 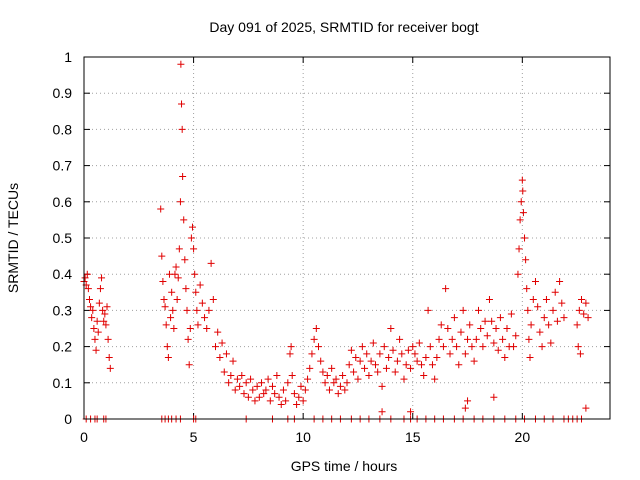 What do you see at coordinates (13, 238) in the screenshot?
I see `y-axis-label: SRMTID / TECUs` at bounding box center [13, 238].